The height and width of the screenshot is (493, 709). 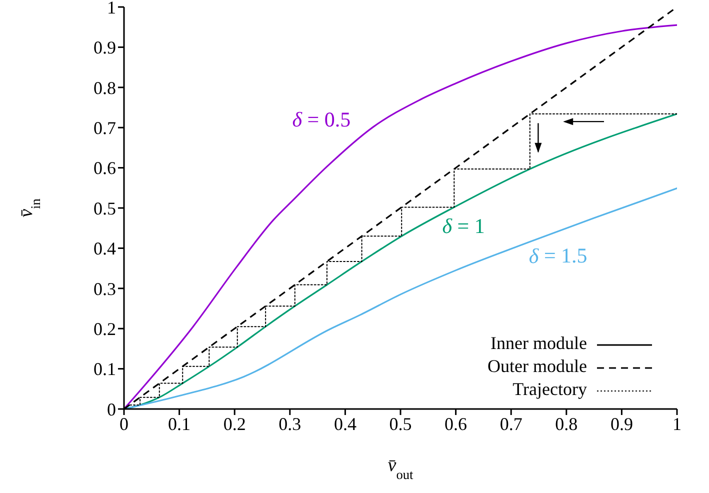 What do you see at coordinates (621, 424) in the screenshot?
I see `x-tick-label: 0.9` at bounding box center [621, 424].